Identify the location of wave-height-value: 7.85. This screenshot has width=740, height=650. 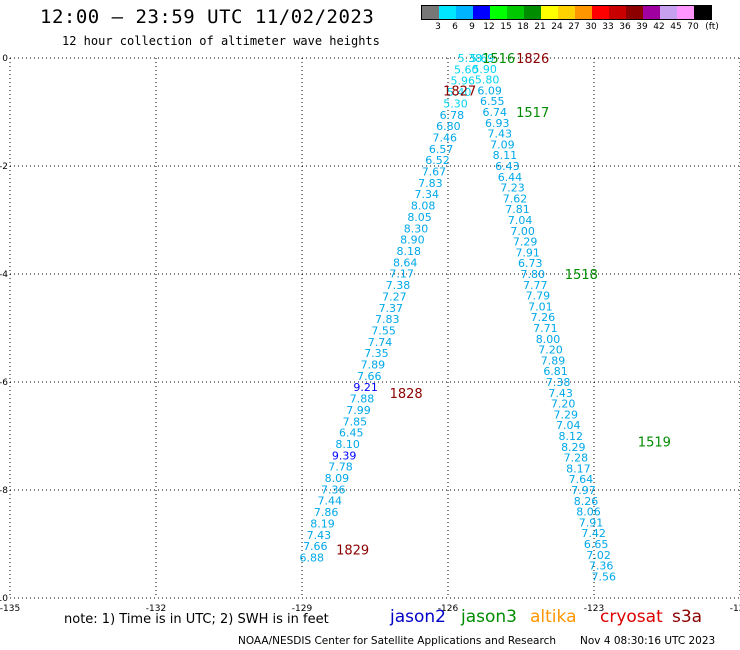
(355, 421).